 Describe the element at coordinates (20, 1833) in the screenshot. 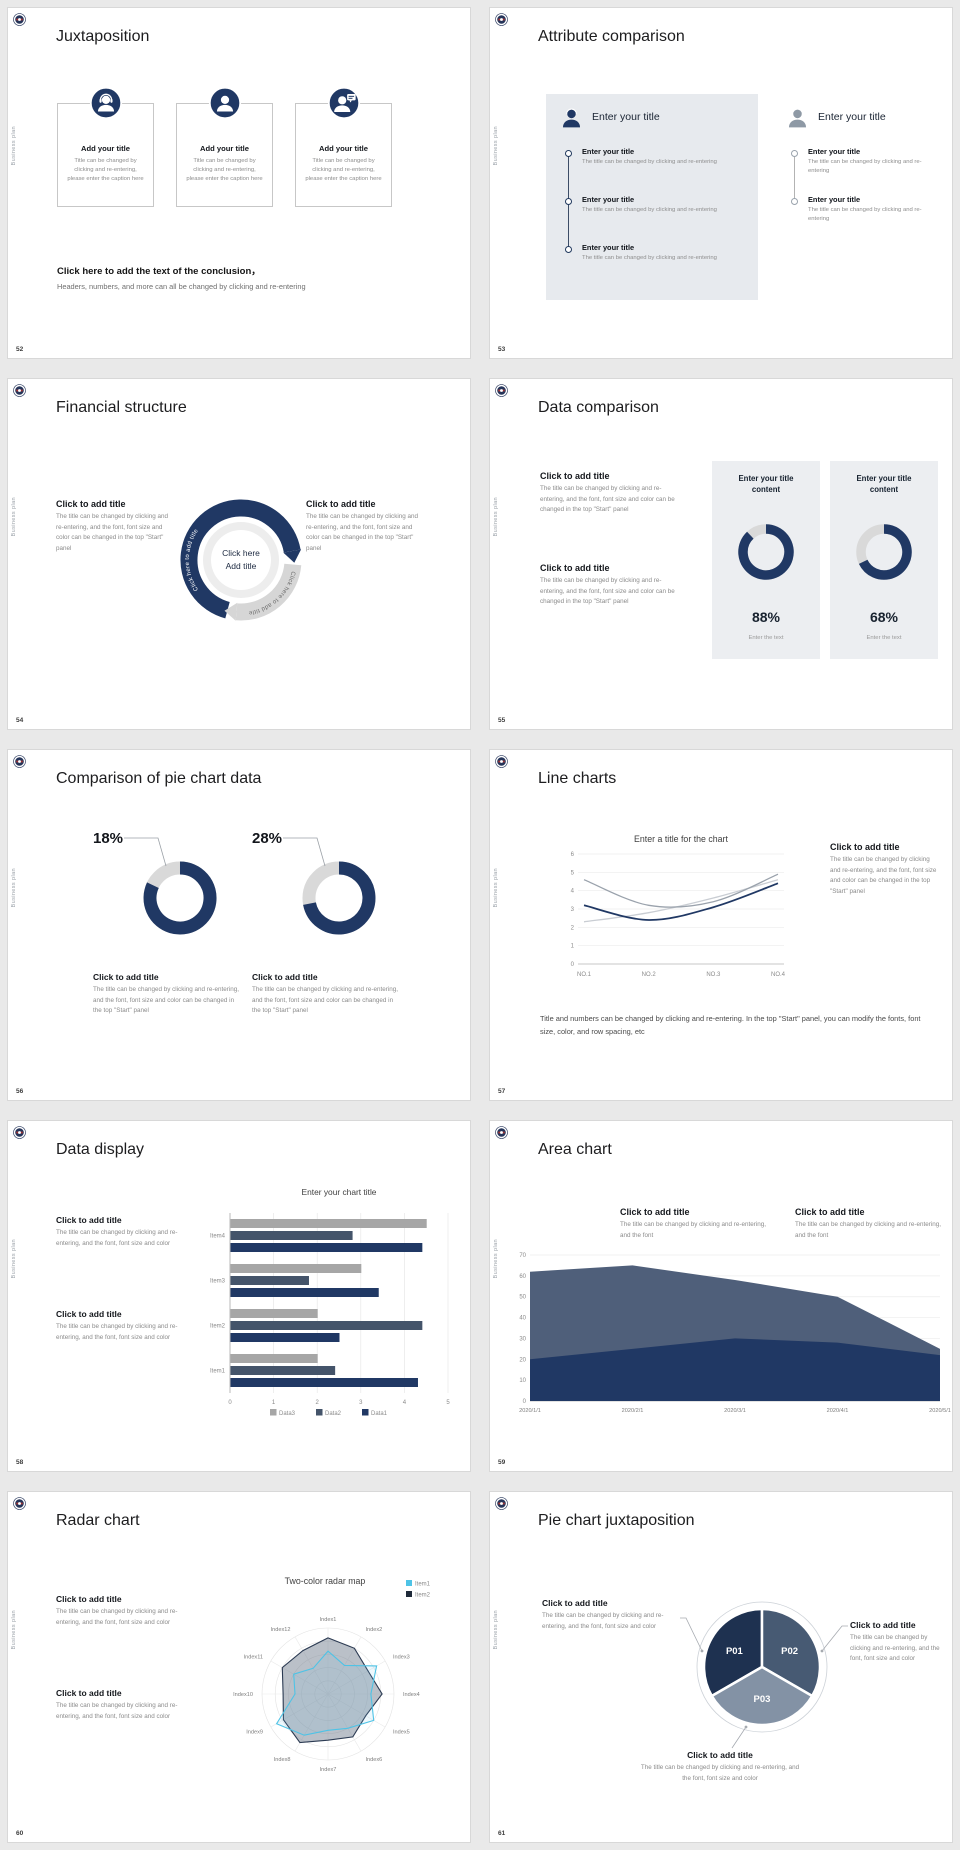

I see `page-number: 60` at that location.